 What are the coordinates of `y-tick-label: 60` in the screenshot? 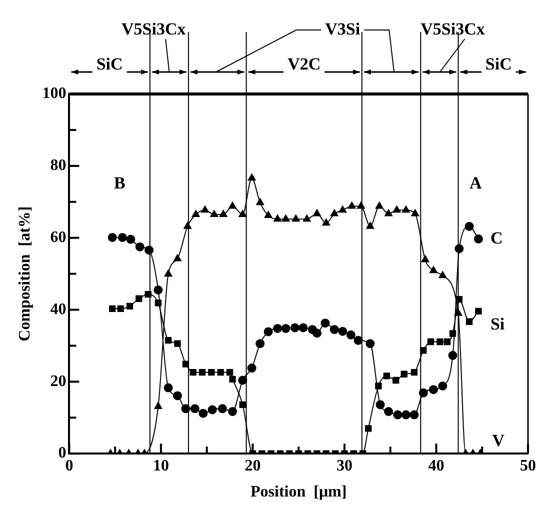 It's located at (58, 237).